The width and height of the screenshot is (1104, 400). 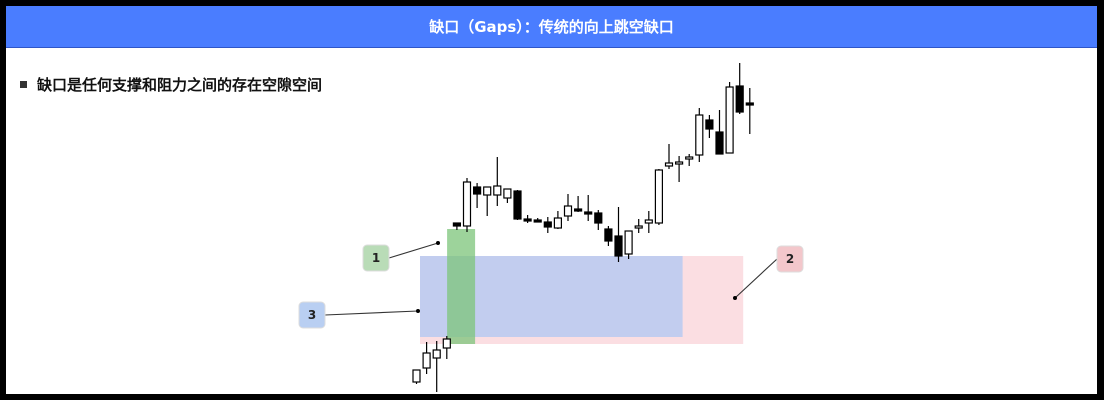 I want to click on callout-3: 3, so click(x=359, y=315).